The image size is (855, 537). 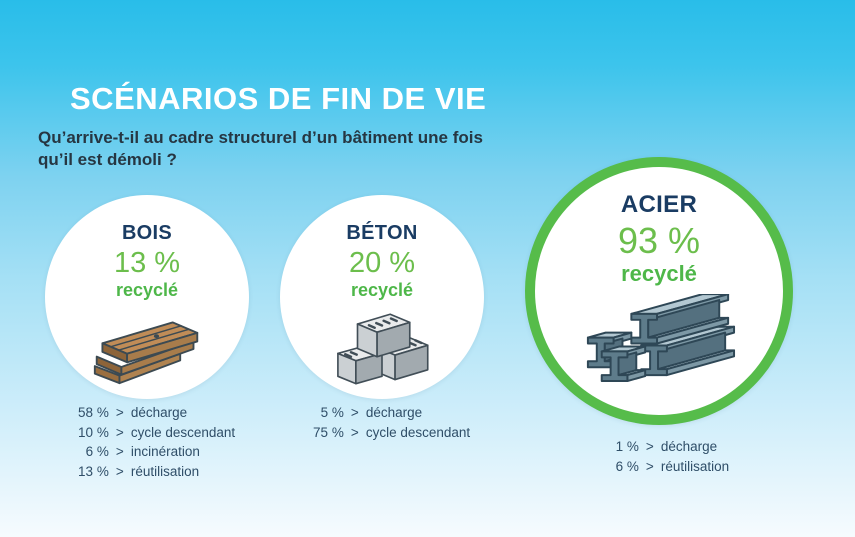 I want to click on breakdown-pct: 10 %, so click(x=93, y=432).